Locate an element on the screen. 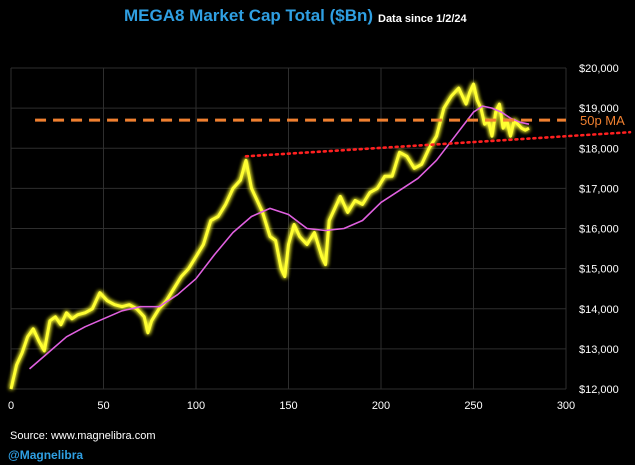 The width and height of the screenshot is (635, 465). author-handle: @Magnelibra is located at coordinates (46, 455).